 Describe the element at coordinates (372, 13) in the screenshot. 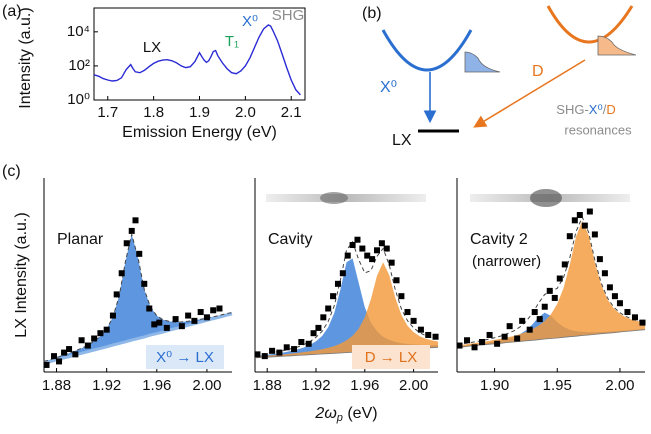

I see `panel-label: (b)` at that location.